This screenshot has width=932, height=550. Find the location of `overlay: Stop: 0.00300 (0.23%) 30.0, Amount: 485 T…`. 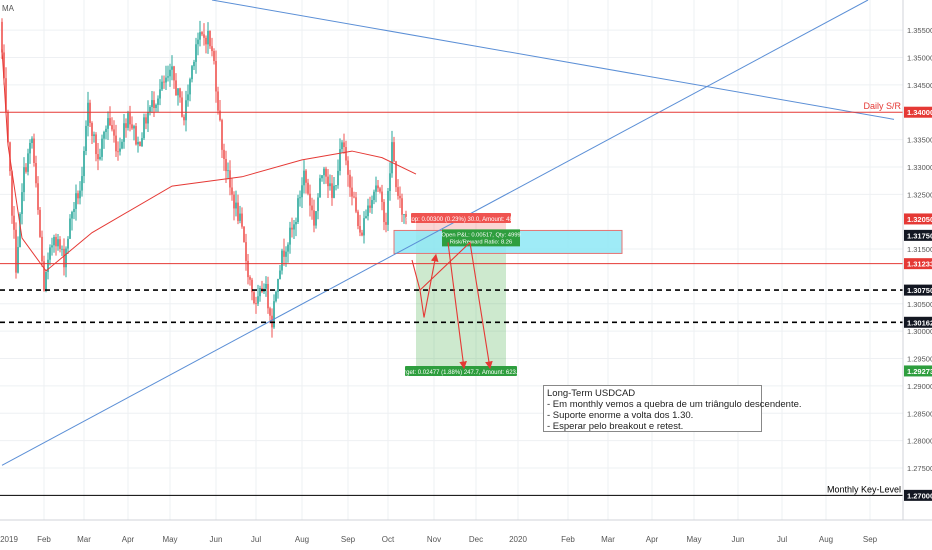

overlay: Stop: 0.00300 (0.23%) 30.0, Amount: 485 T… is located at coordinates (461, 294).